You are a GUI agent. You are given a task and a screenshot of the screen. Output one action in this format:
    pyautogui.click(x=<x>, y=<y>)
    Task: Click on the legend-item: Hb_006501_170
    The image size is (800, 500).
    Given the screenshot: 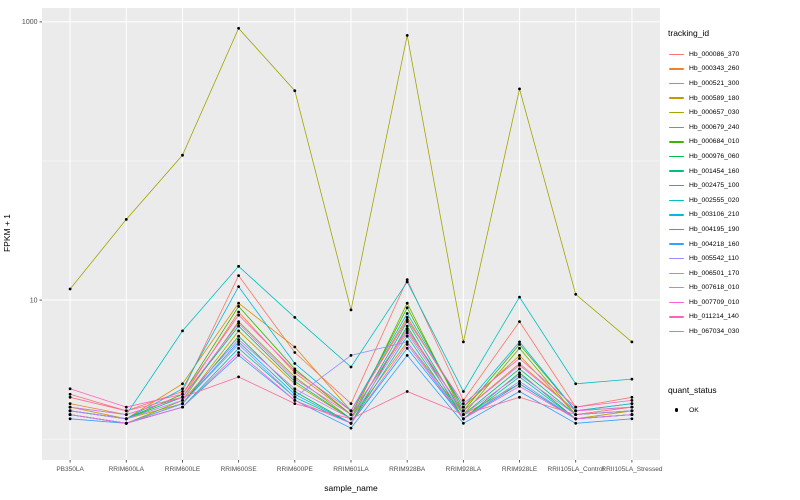 What is the action you would take?
    pyautogui.click(x=733, y=273)
    